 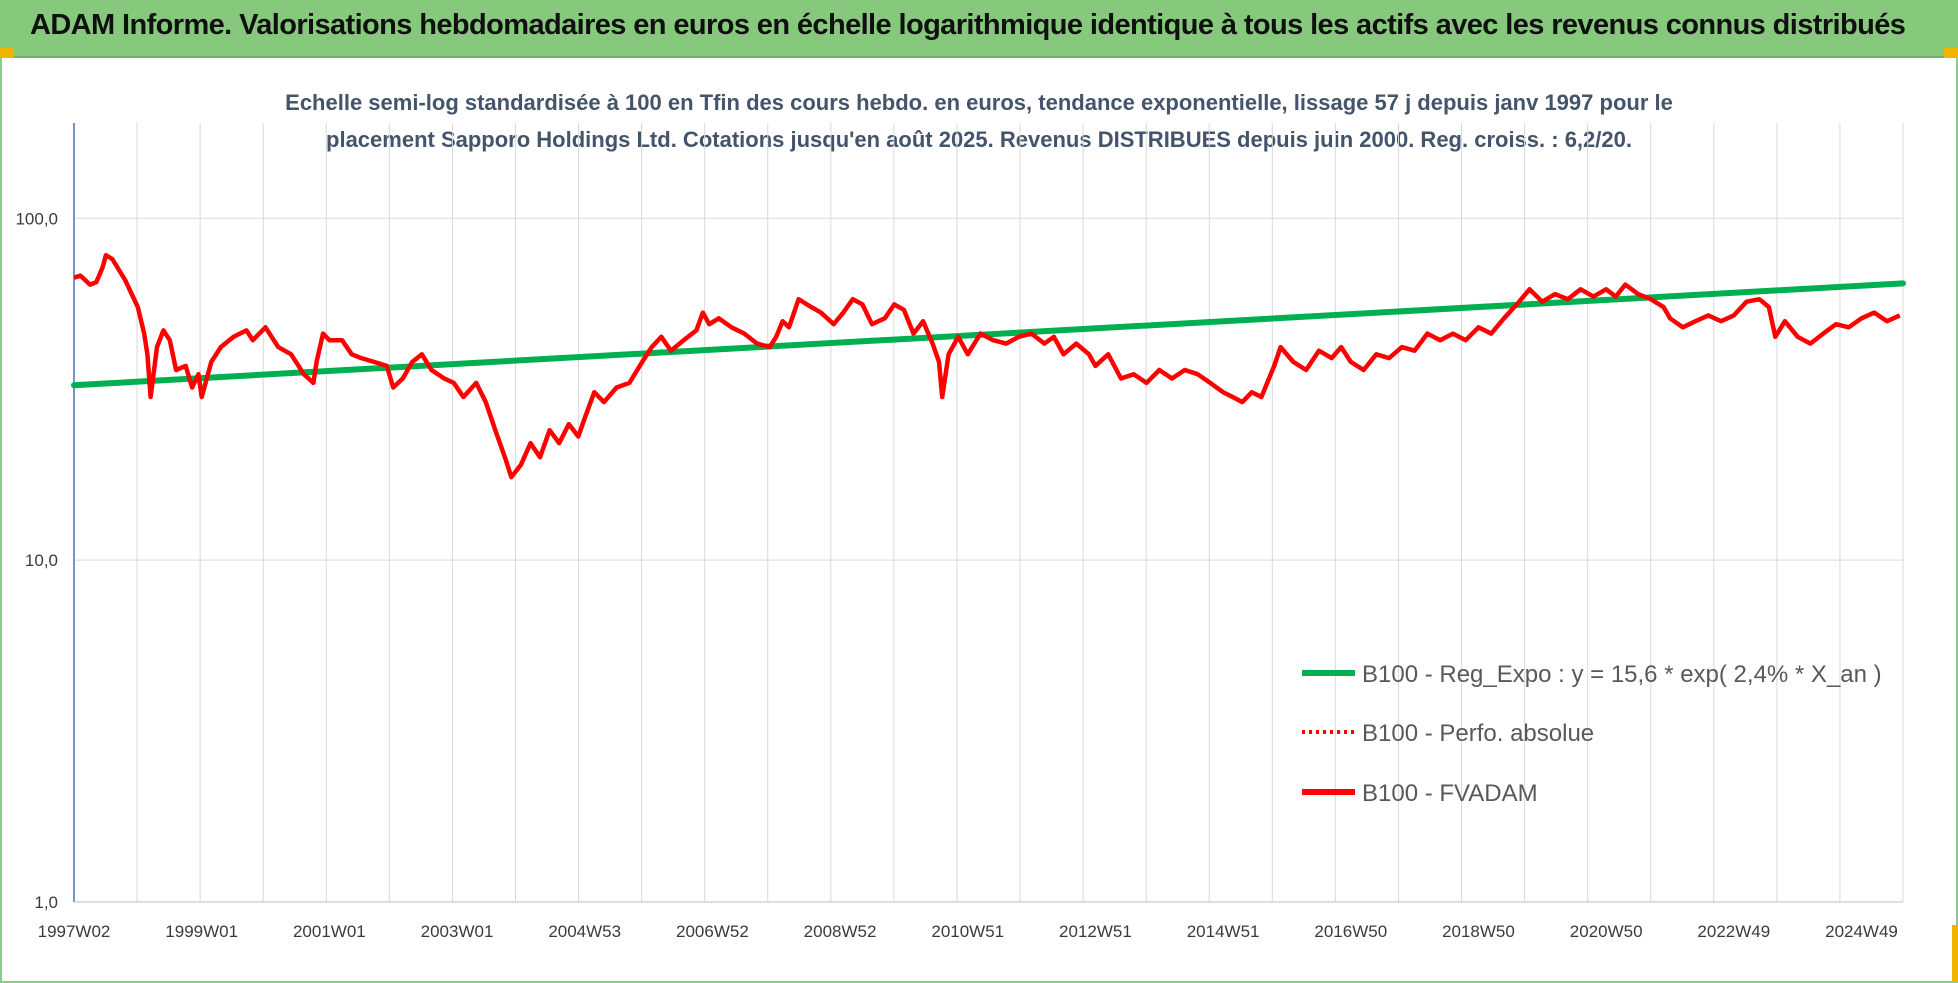 What do you see at coordinates (1223, 931) in the screenshot?
I see `x-tick-label: 2014W51` at bounding box center [1223, 931].